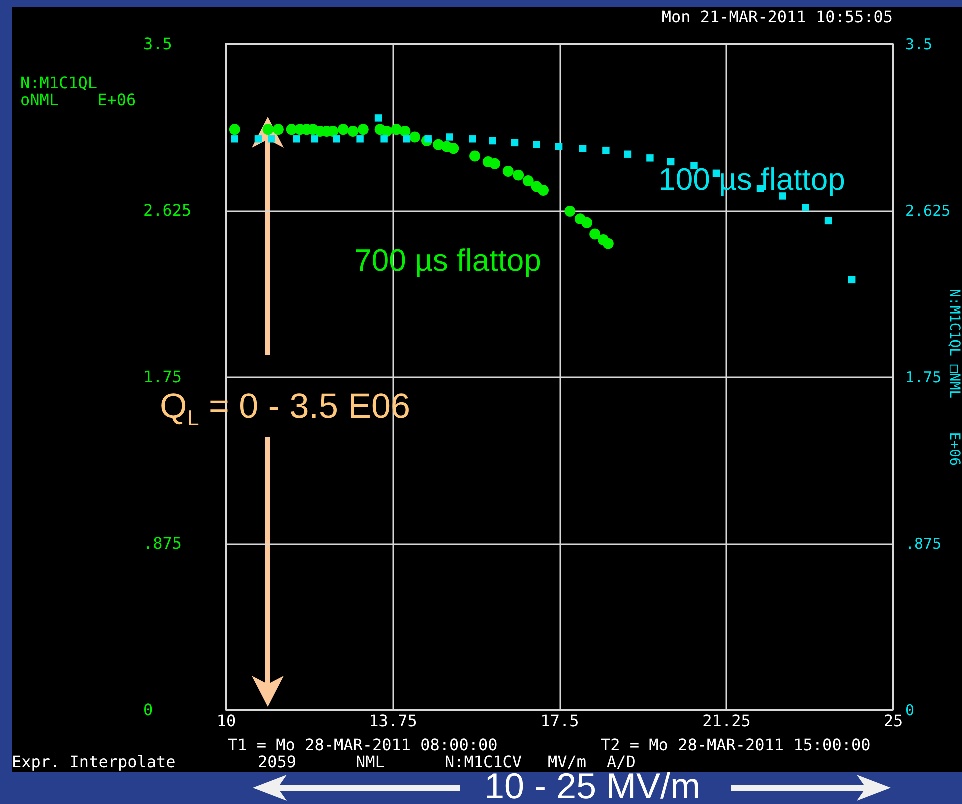 Image resolution: width=962 pixels, height=804 pixels. Describe the element at coordinates (94, 762) in the screenshot. I see `text: Expr. Interpolate` at that location.